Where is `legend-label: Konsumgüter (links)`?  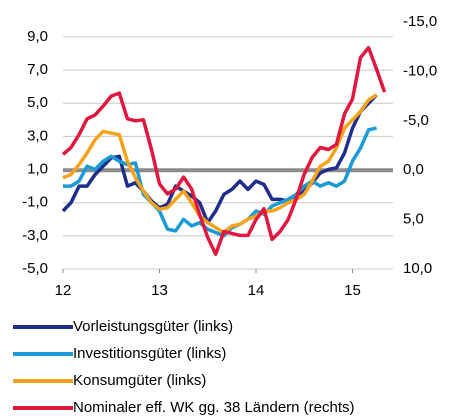 legend-label: Konsumgüter (links) is located at coordinates (139, 380).